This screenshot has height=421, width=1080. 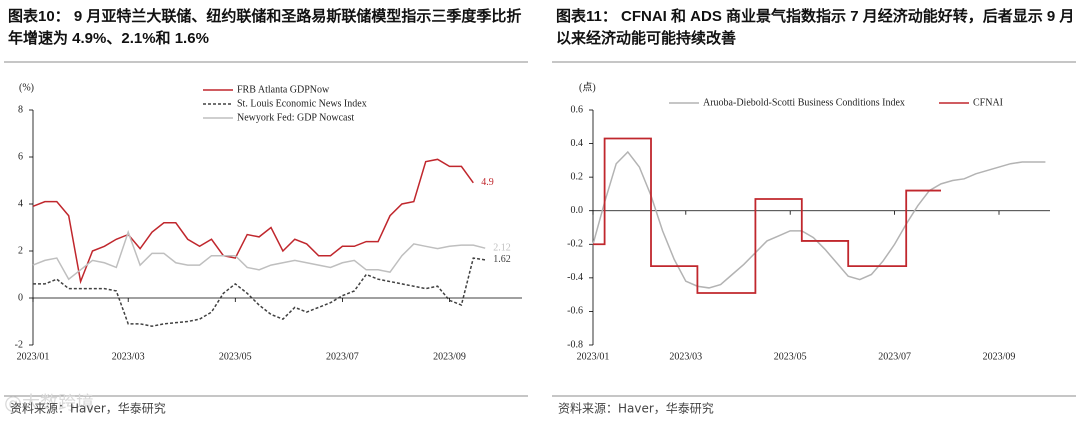 What do you see at coordinates (283, 89) in the screenshot?
I see `legend-label: FRB Atlanta GDPNow` at bounding box center [283, 89].